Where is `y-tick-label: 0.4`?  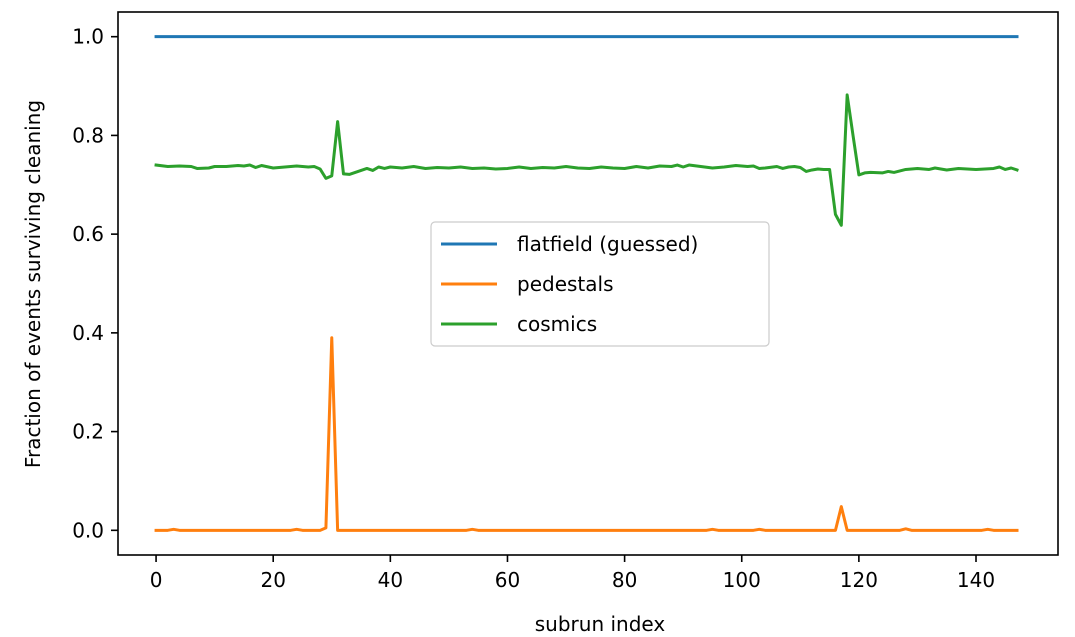
y-tick-label: 0.4 is located at coordinates (88, 333).